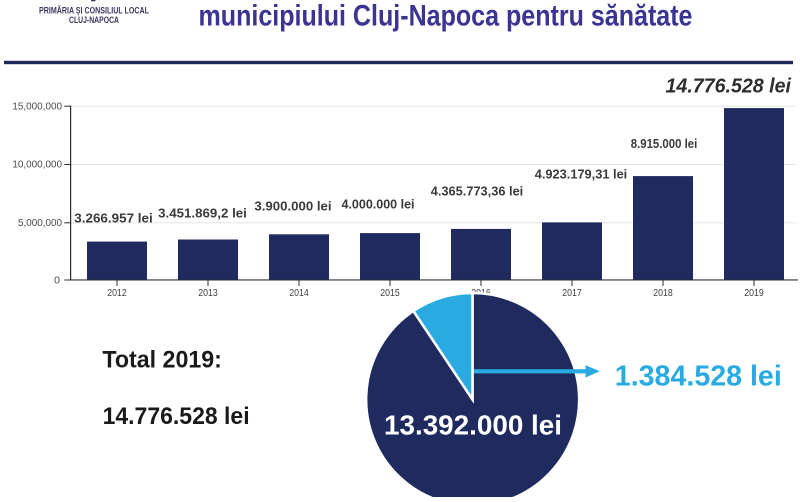 The height and width of the screenshot is (502, 800). I want to click on svg-text: 3.900.000 lei, so click(292, 206).